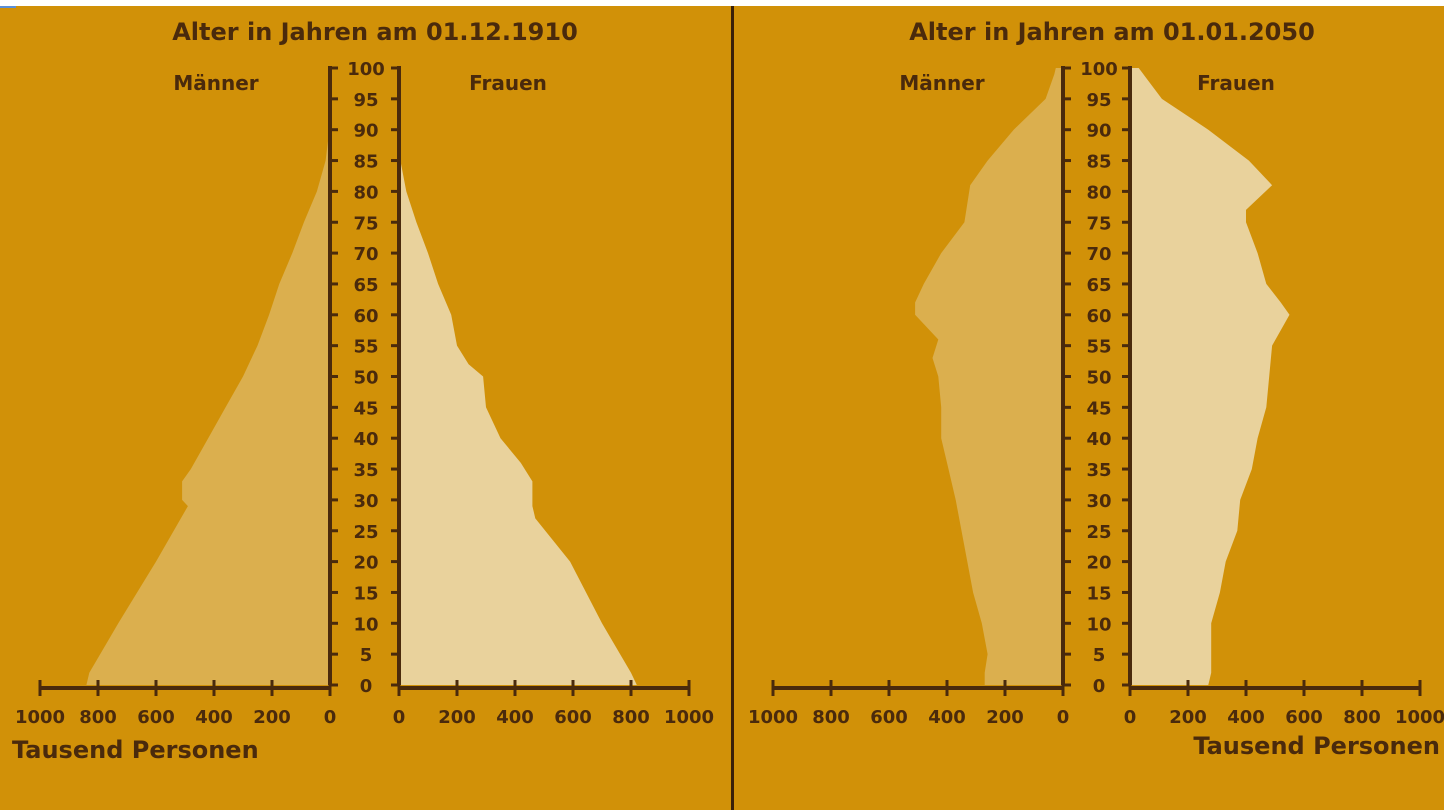 The width and height of the screenshot is (1444, 810). Describe the element at coordinates (732, 408) in the screenshot. I see `panel-divider` at that location.